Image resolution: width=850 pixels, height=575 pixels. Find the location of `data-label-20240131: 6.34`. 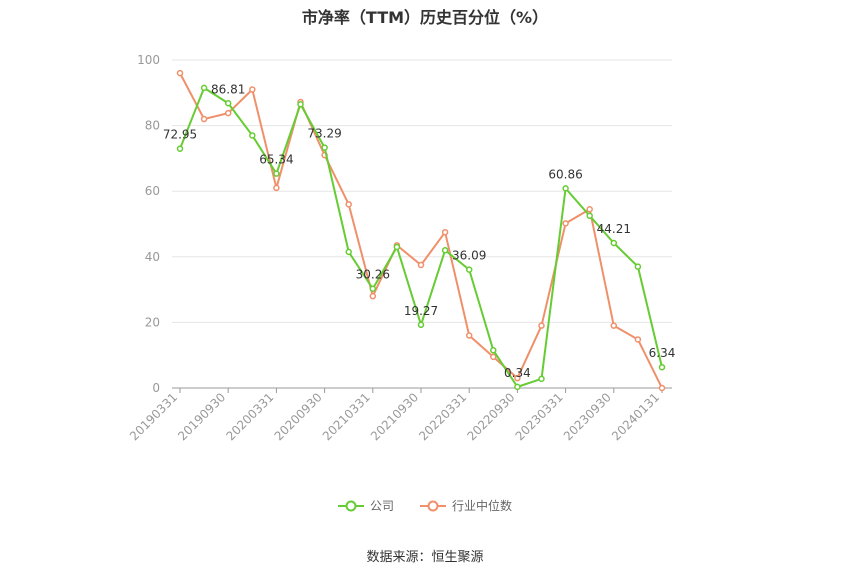

data-label-20240131: 6.34 is located at coordinates (662, 353).